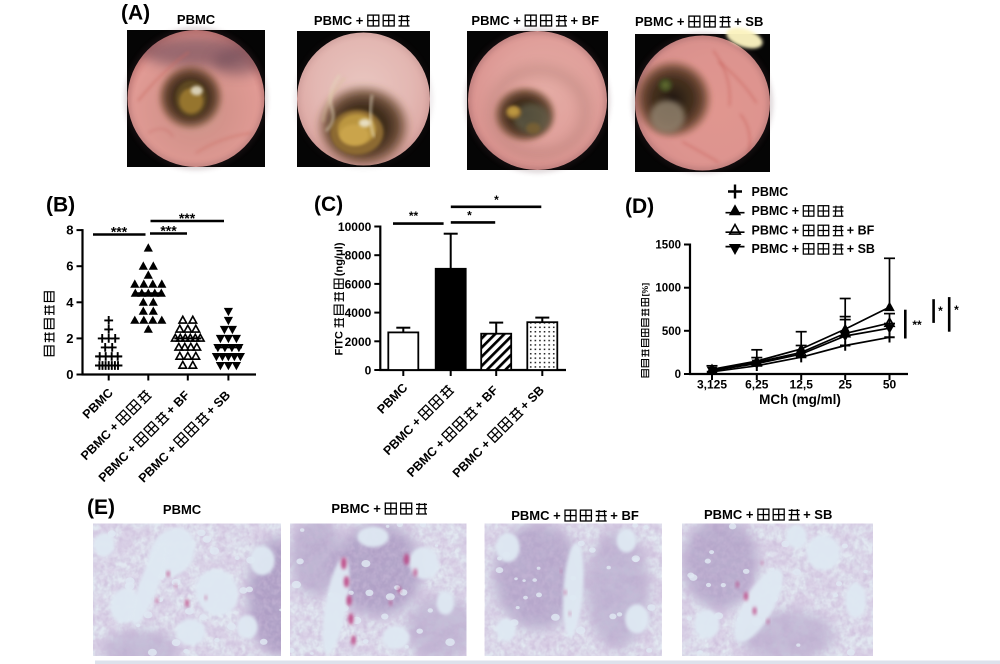  I want to click on svg-text: 3,125, so click(712, 385).